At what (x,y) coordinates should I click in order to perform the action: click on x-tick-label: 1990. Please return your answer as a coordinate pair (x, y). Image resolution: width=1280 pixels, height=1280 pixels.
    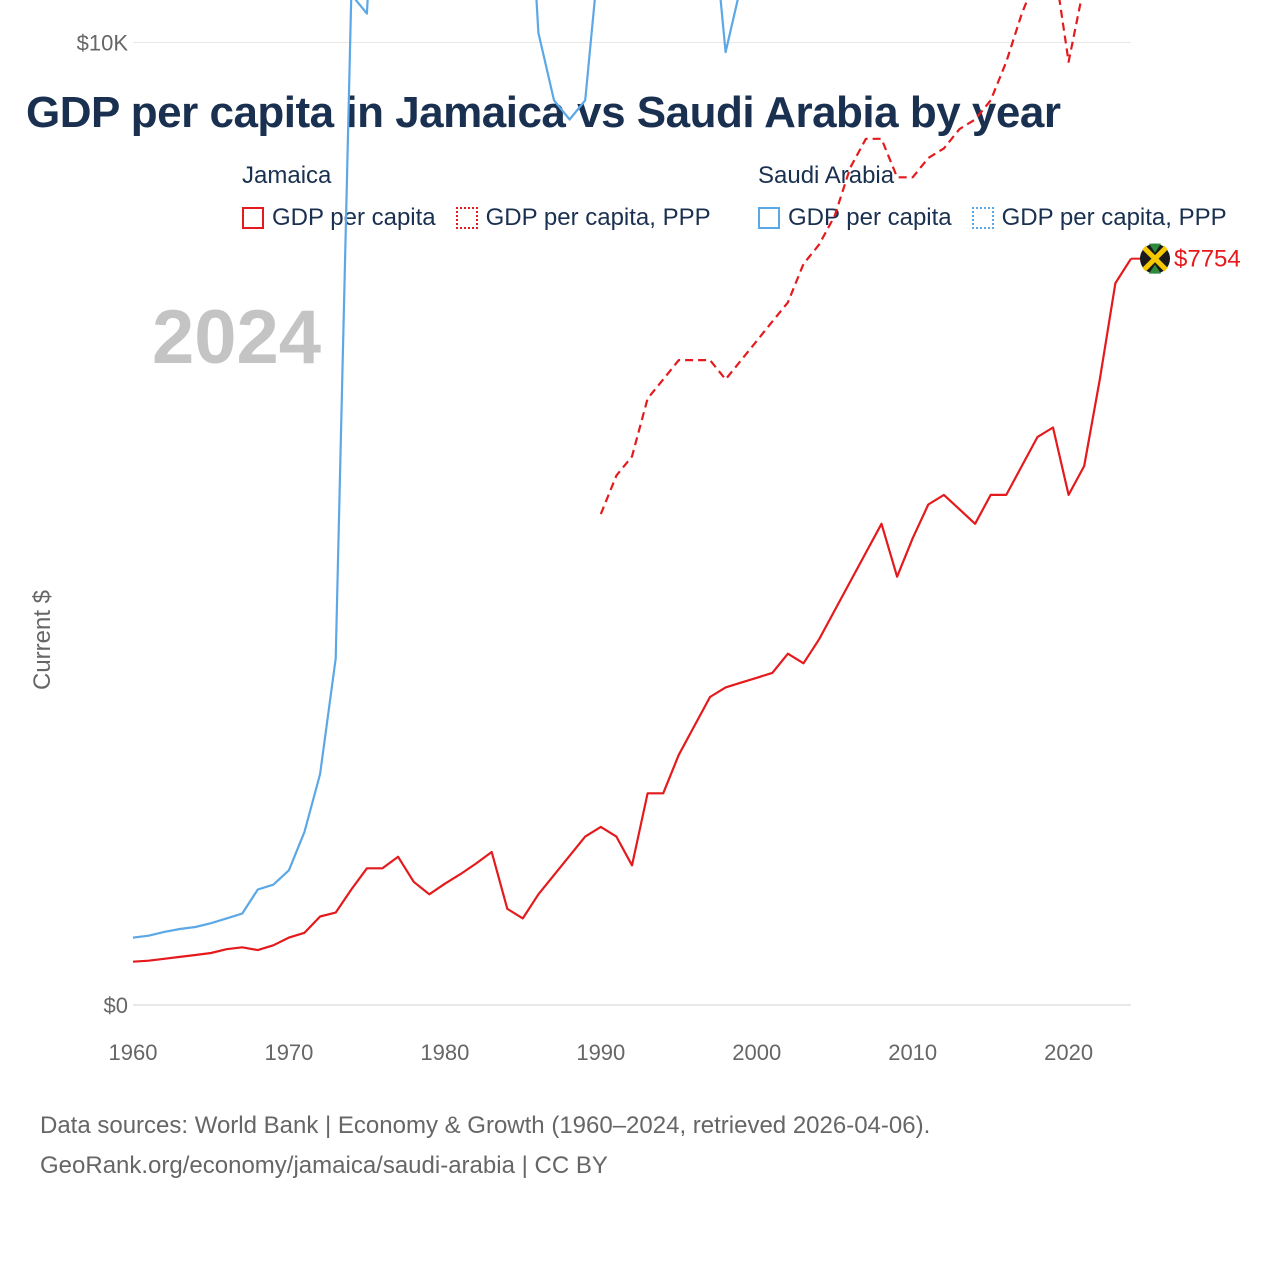
    Looking at the image, I should click on (600, 1052).